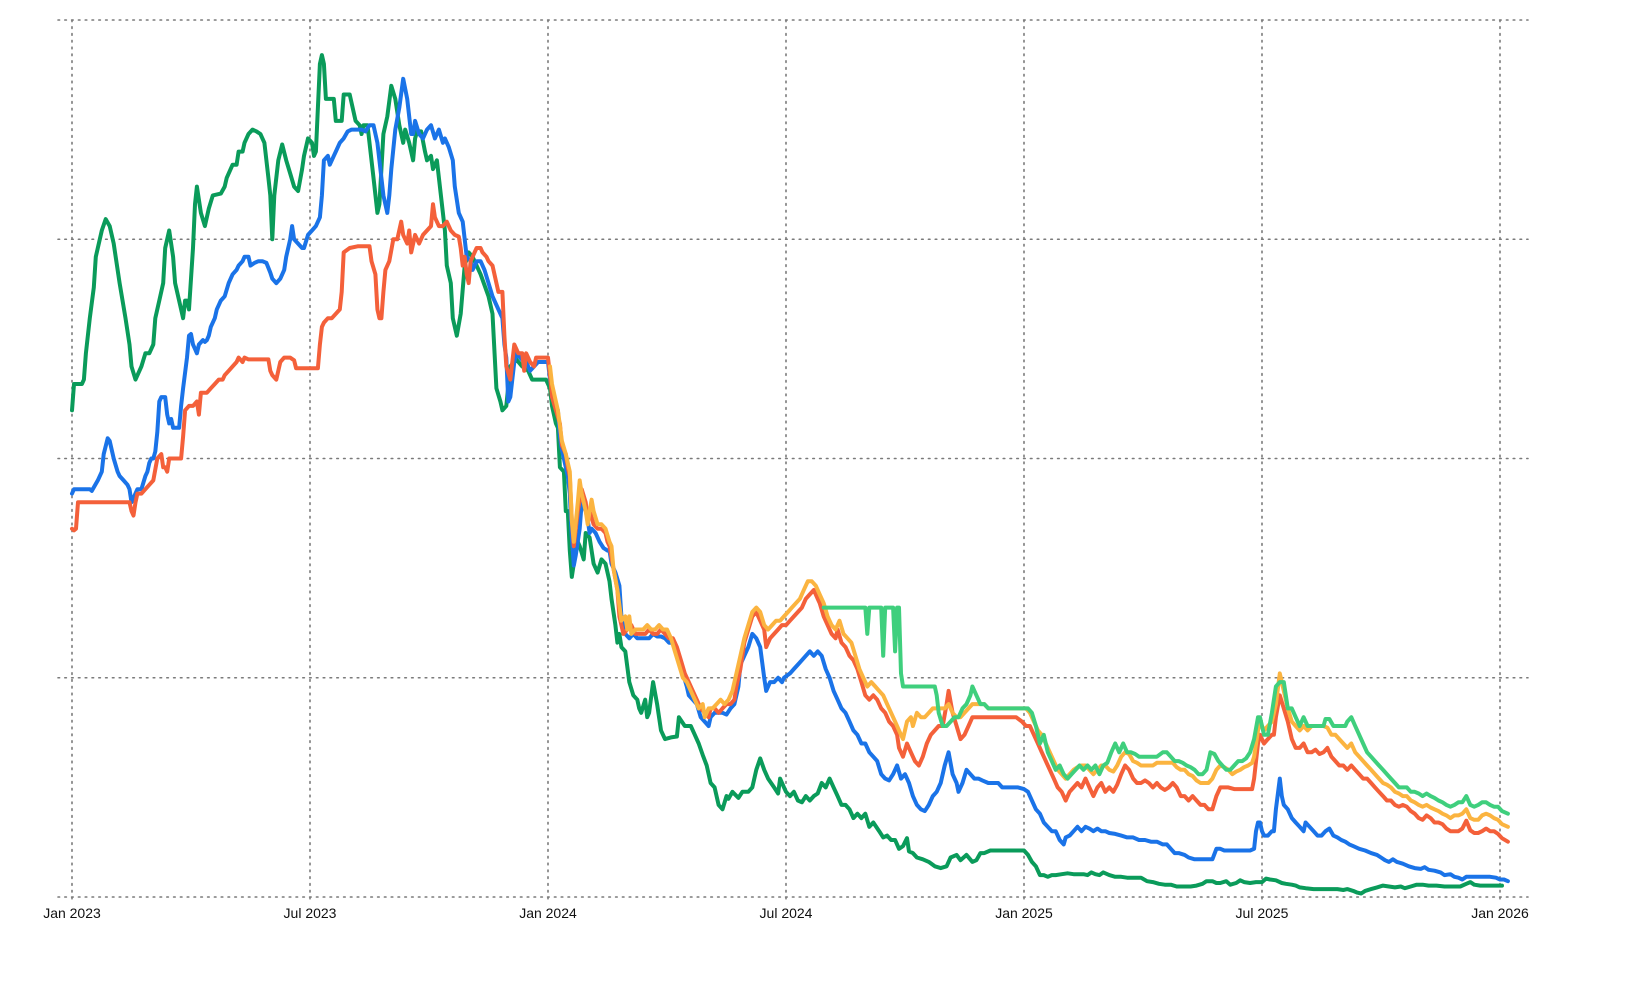 Image resolution: width=1647 pixels, height=1003 pixels. What do you see at coordinates (310, 913) in the screenshot?
I see `x-tick-label: Jul 2023` at bounding box center [310, 913].